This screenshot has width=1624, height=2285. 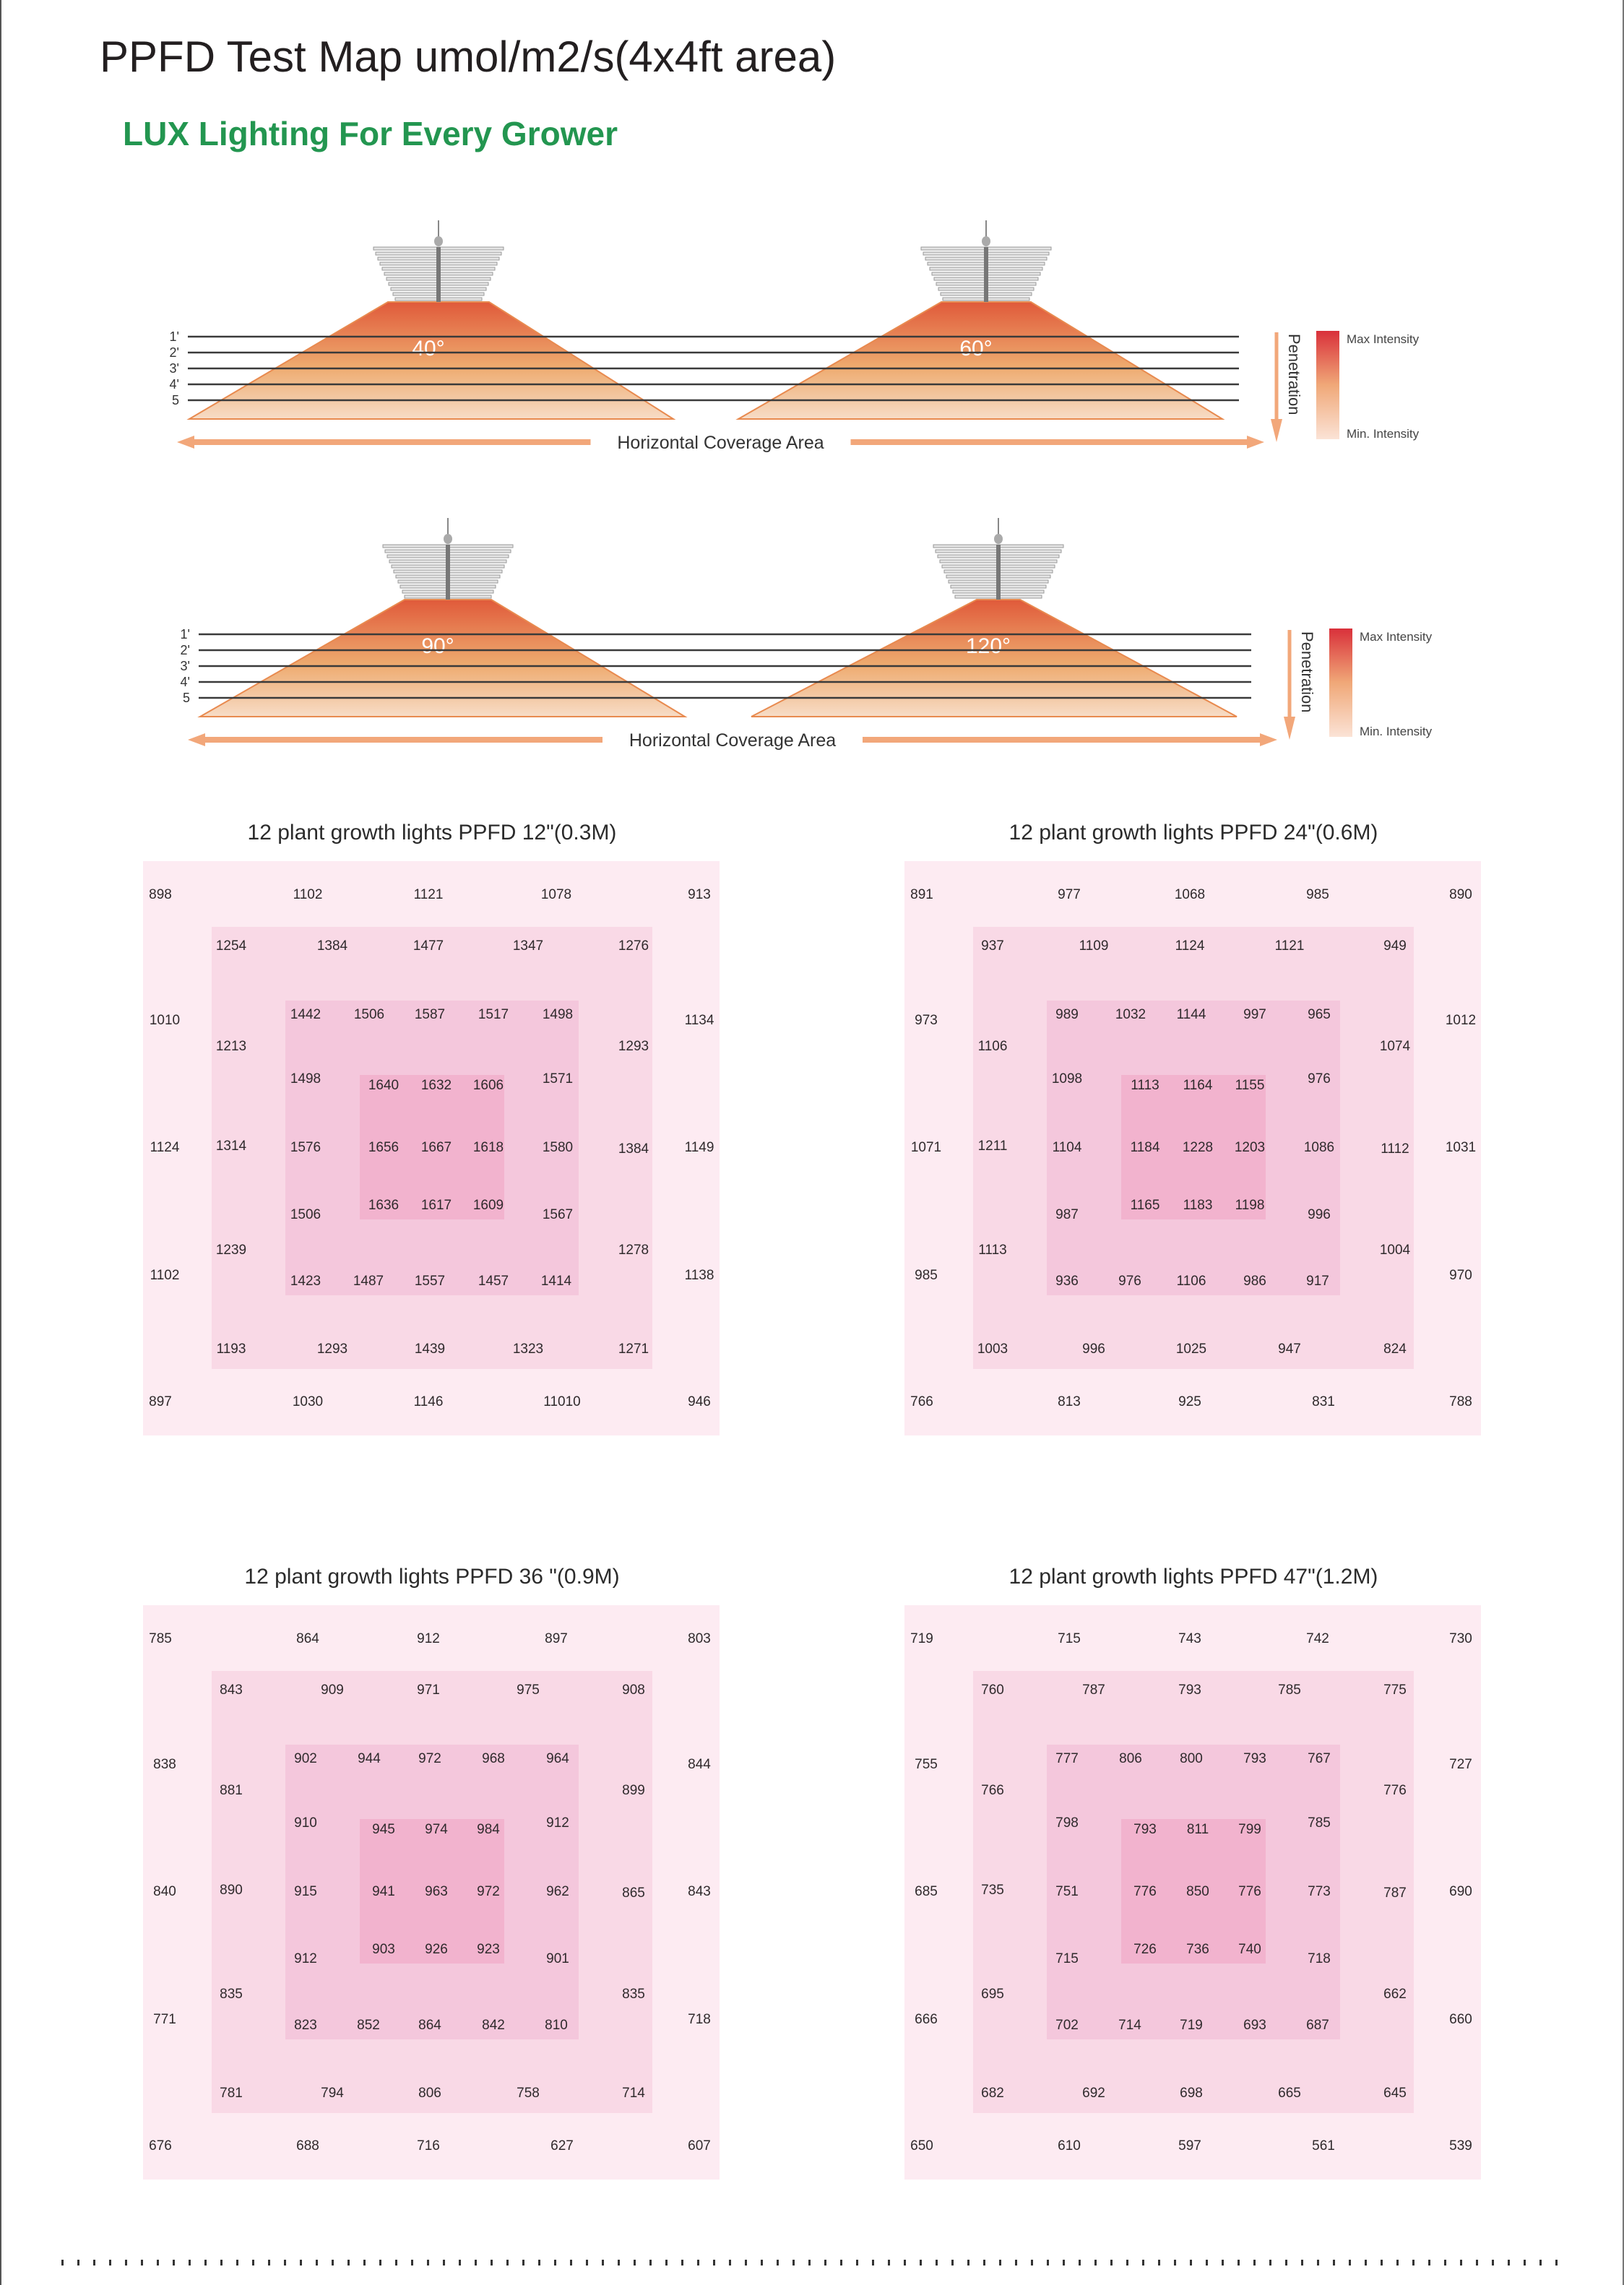 What do you see at coordinates (699, 1401) in the screenshot?
I see `ppfd-value: 946` at bounding box center [699, 1401].